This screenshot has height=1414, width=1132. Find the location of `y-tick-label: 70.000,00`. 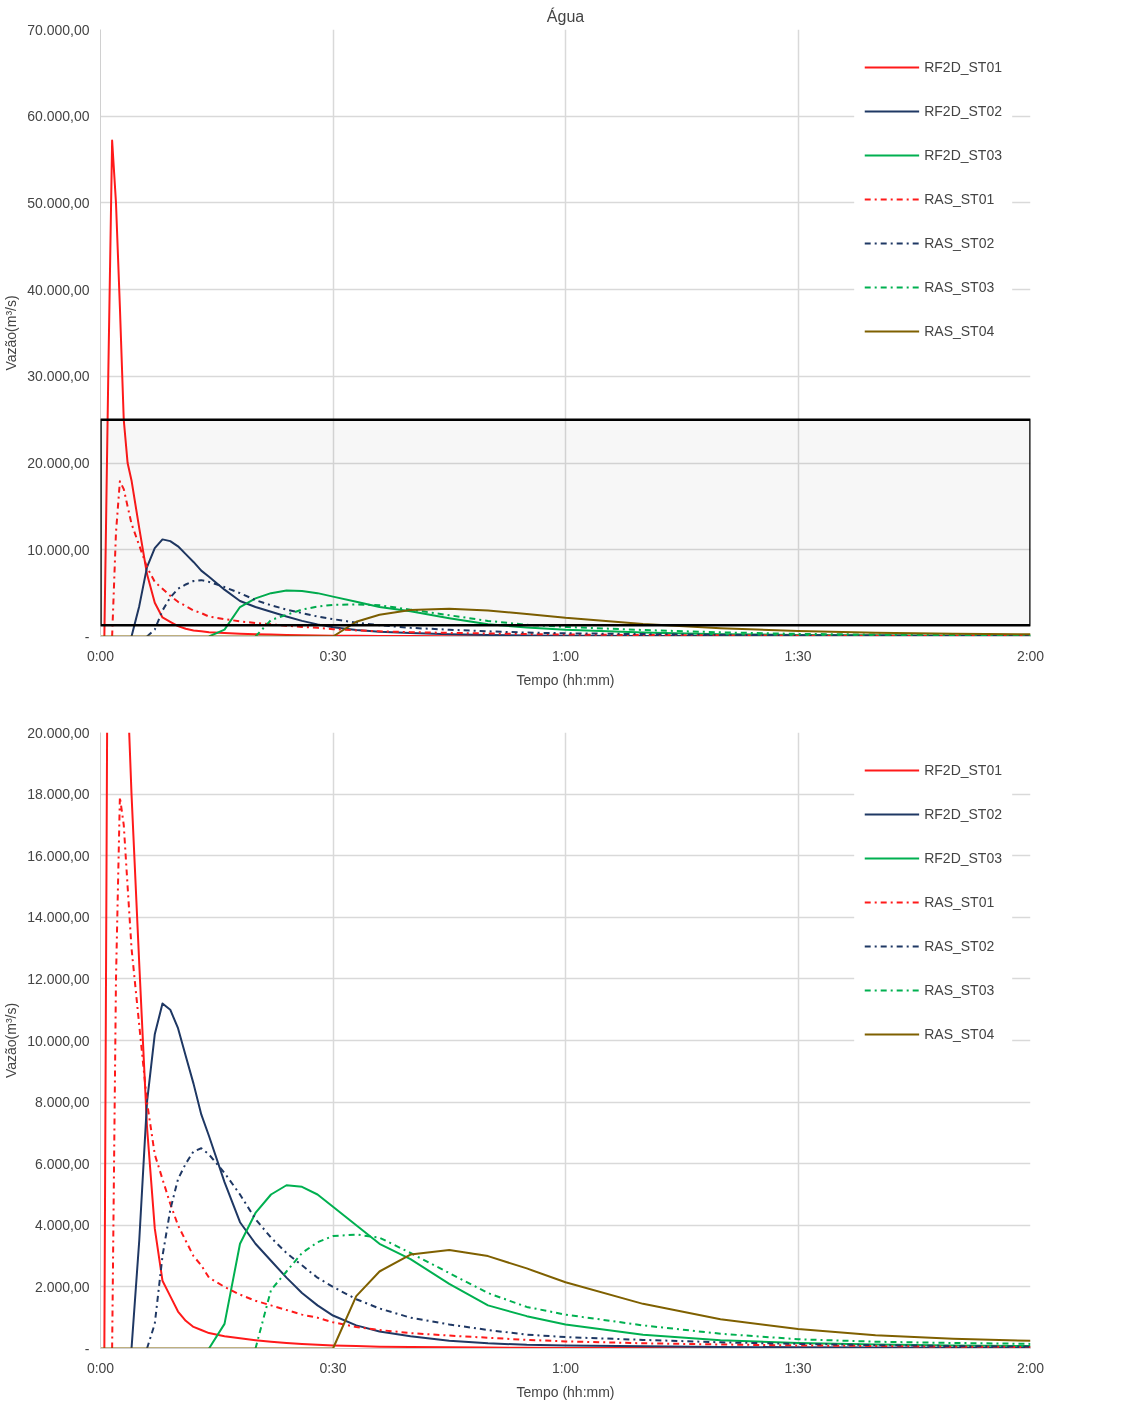

y-tick-label: 70.000,00 is located at coordinates (58, 29).